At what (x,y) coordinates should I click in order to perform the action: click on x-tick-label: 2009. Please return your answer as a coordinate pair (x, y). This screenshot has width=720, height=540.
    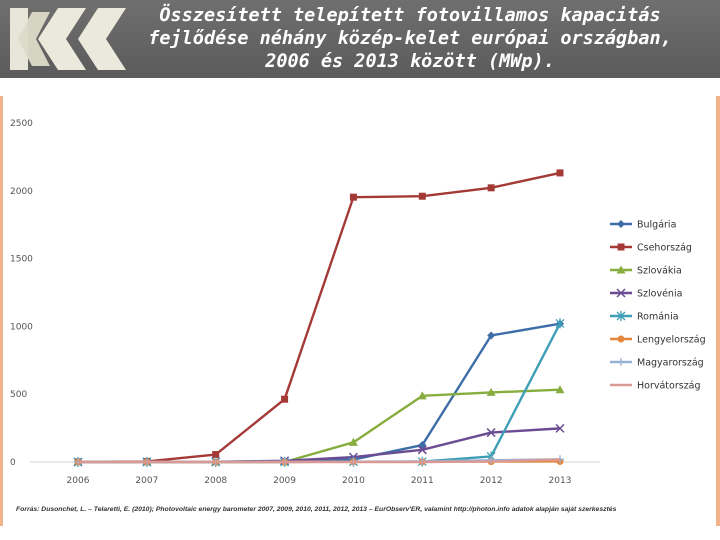
    Looking at the image, I should click on (284, 481).